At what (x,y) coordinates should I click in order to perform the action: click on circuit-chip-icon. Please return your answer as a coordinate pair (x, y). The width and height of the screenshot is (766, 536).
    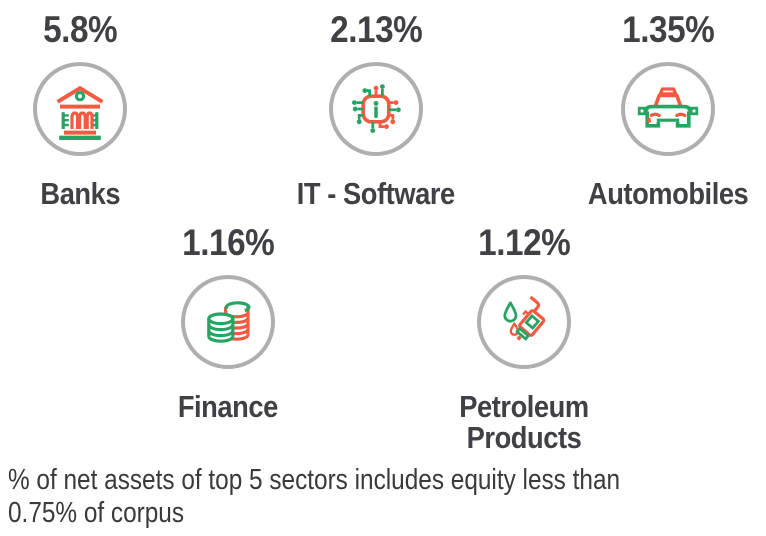
    Looking at the image, I should click on (376, 108).